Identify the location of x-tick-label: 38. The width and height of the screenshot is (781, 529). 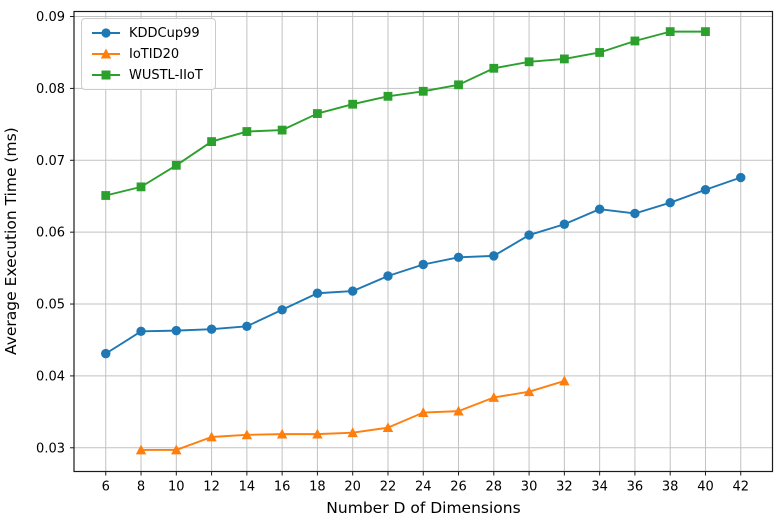
(670, 487).